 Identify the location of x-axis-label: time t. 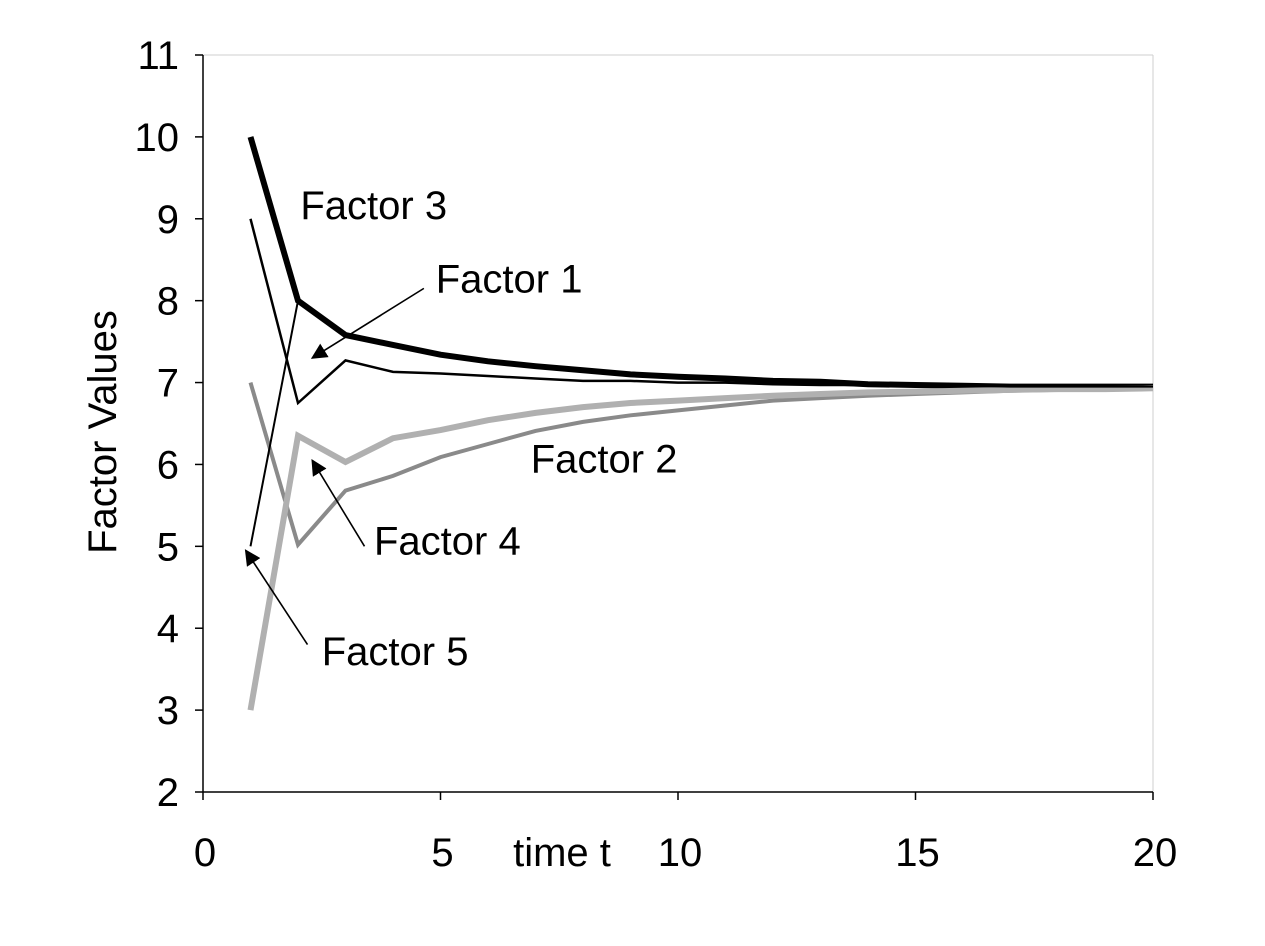
(562, 853).